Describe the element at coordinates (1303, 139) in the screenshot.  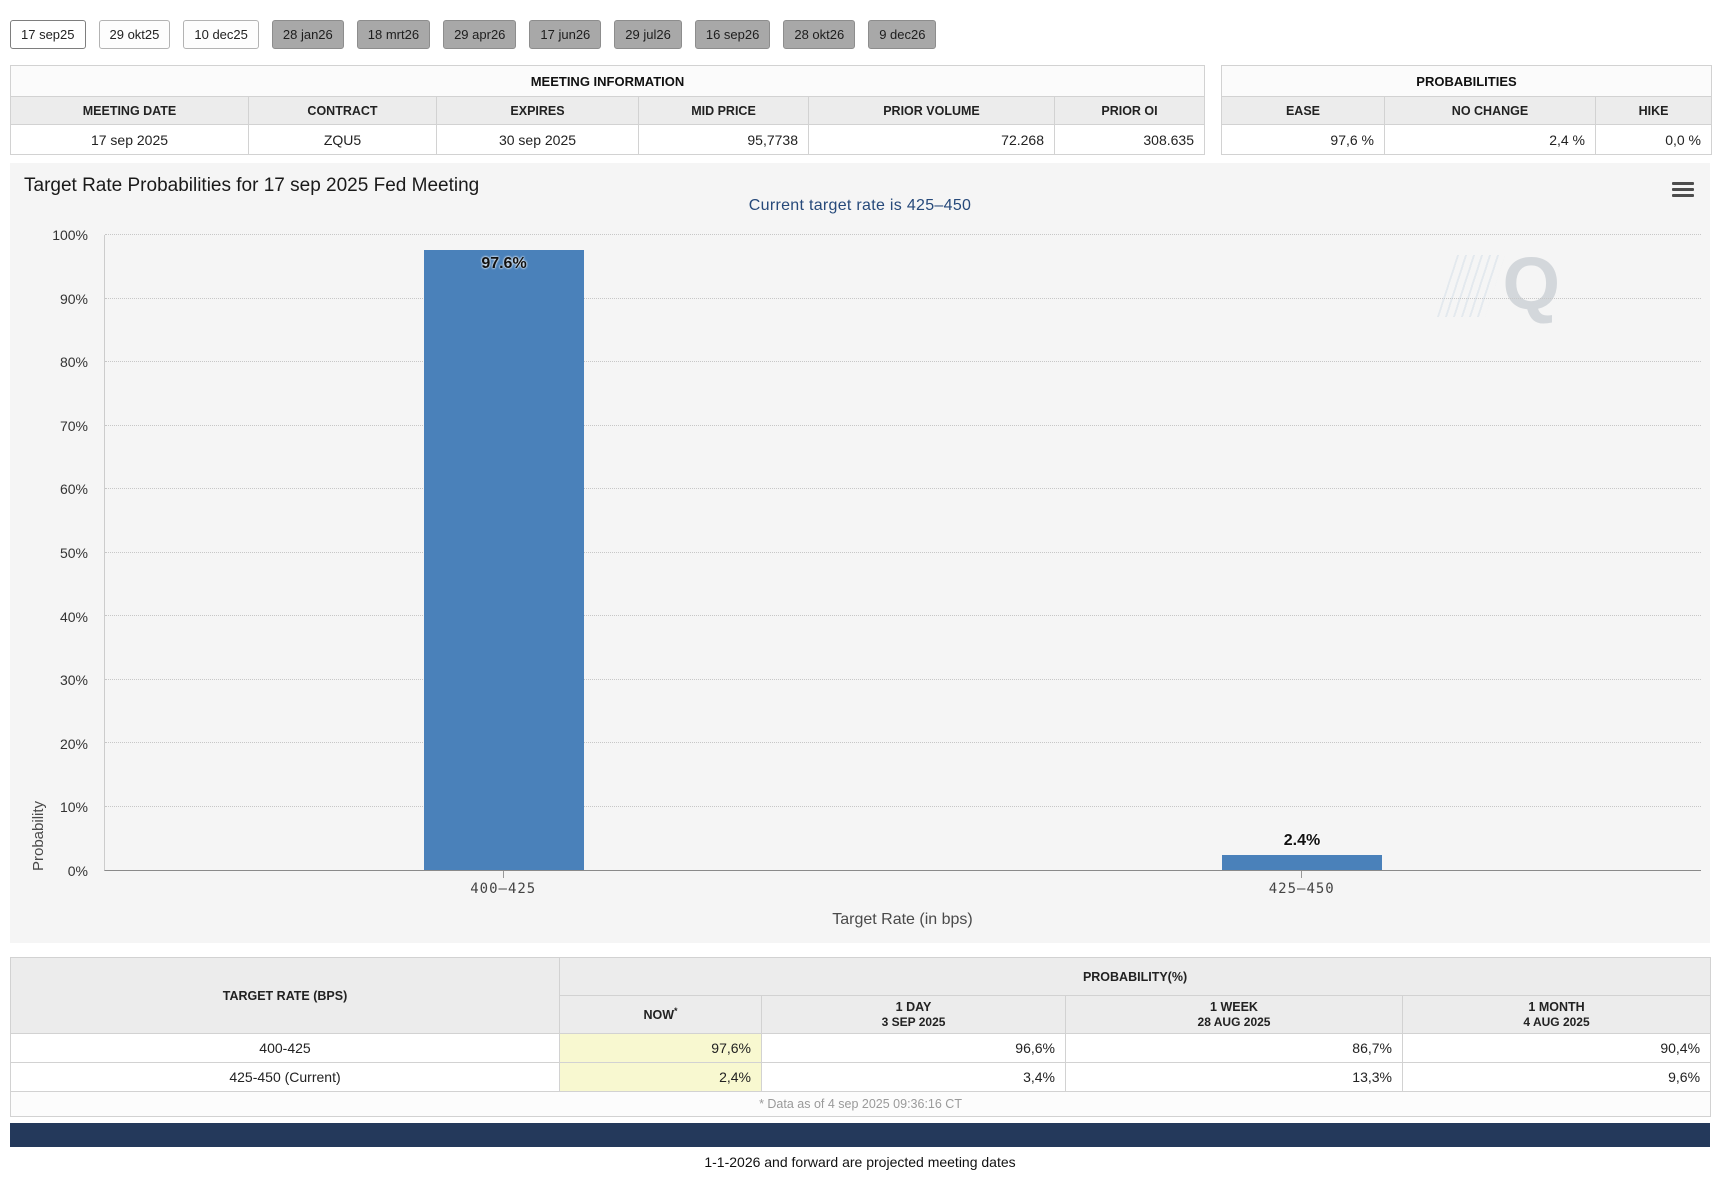
I see `ease-value: 97,6 %` at that location.